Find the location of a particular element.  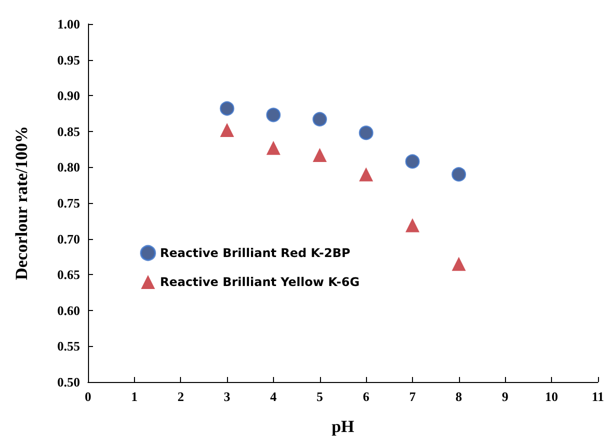

x-tick-label: 2 is located at coordinates (180, 396).